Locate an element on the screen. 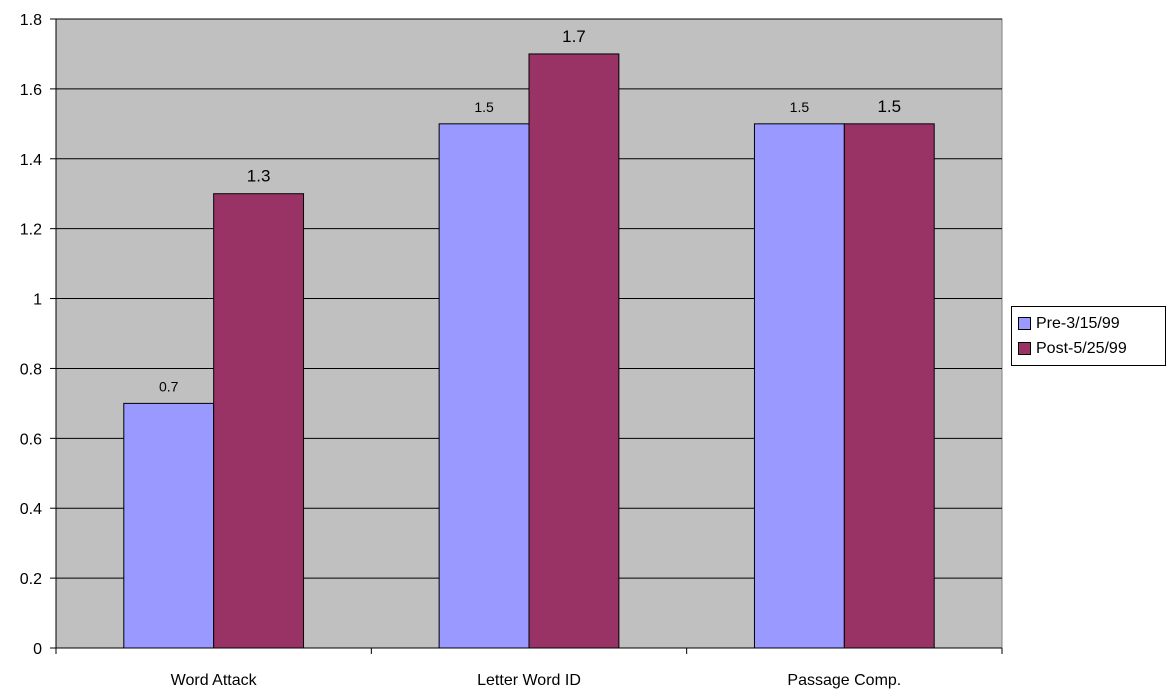  y-tick-label: 1.8 is located at coordinates (31, 20).